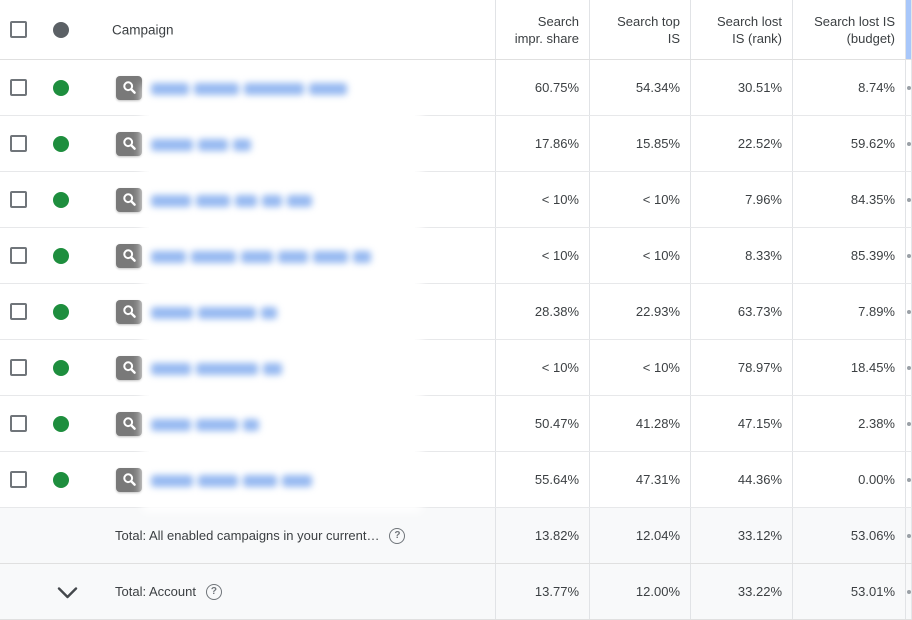 This screenshot has height=620, width=912. What do you see at coordinates (741, 367) in the screenshot?
I see `cell-search-lost-is-rank: 78.97%` at bounding box center [741, 367].